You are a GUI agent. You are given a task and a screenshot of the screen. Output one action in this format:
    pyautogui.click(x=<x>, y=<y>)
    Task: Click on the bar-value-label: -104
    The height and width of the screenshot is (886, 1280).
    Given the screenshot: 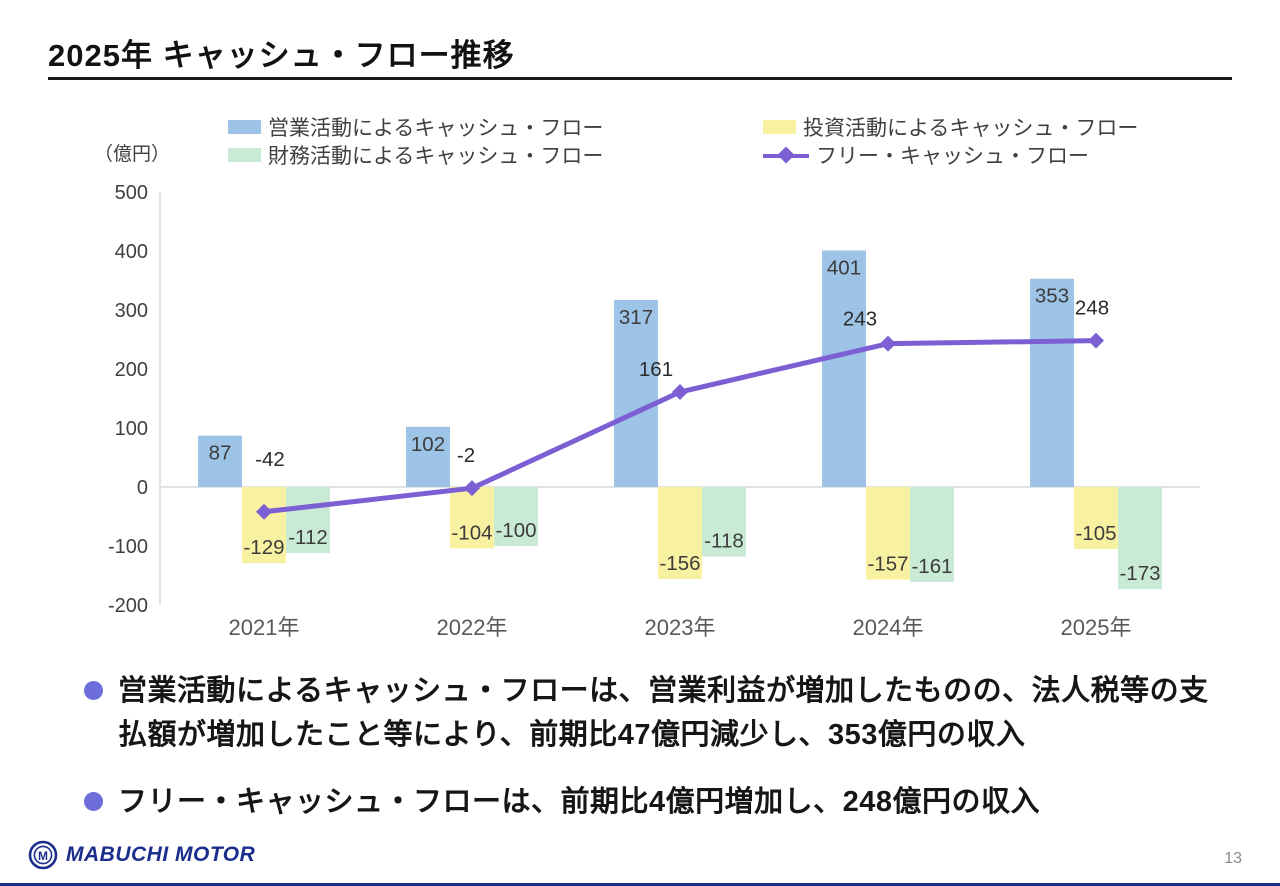 What is the action you would take?
    pyautogui.click(x=471, y=532)
    